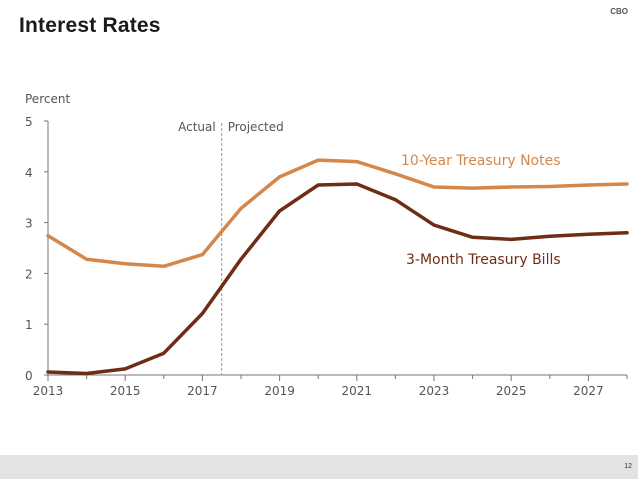  What do you see at coordinates (483, 260) in the screenshot?
I see `series-label-treasury-bills: 3-Month Treasury Bills` at bounding box center [483, 260].